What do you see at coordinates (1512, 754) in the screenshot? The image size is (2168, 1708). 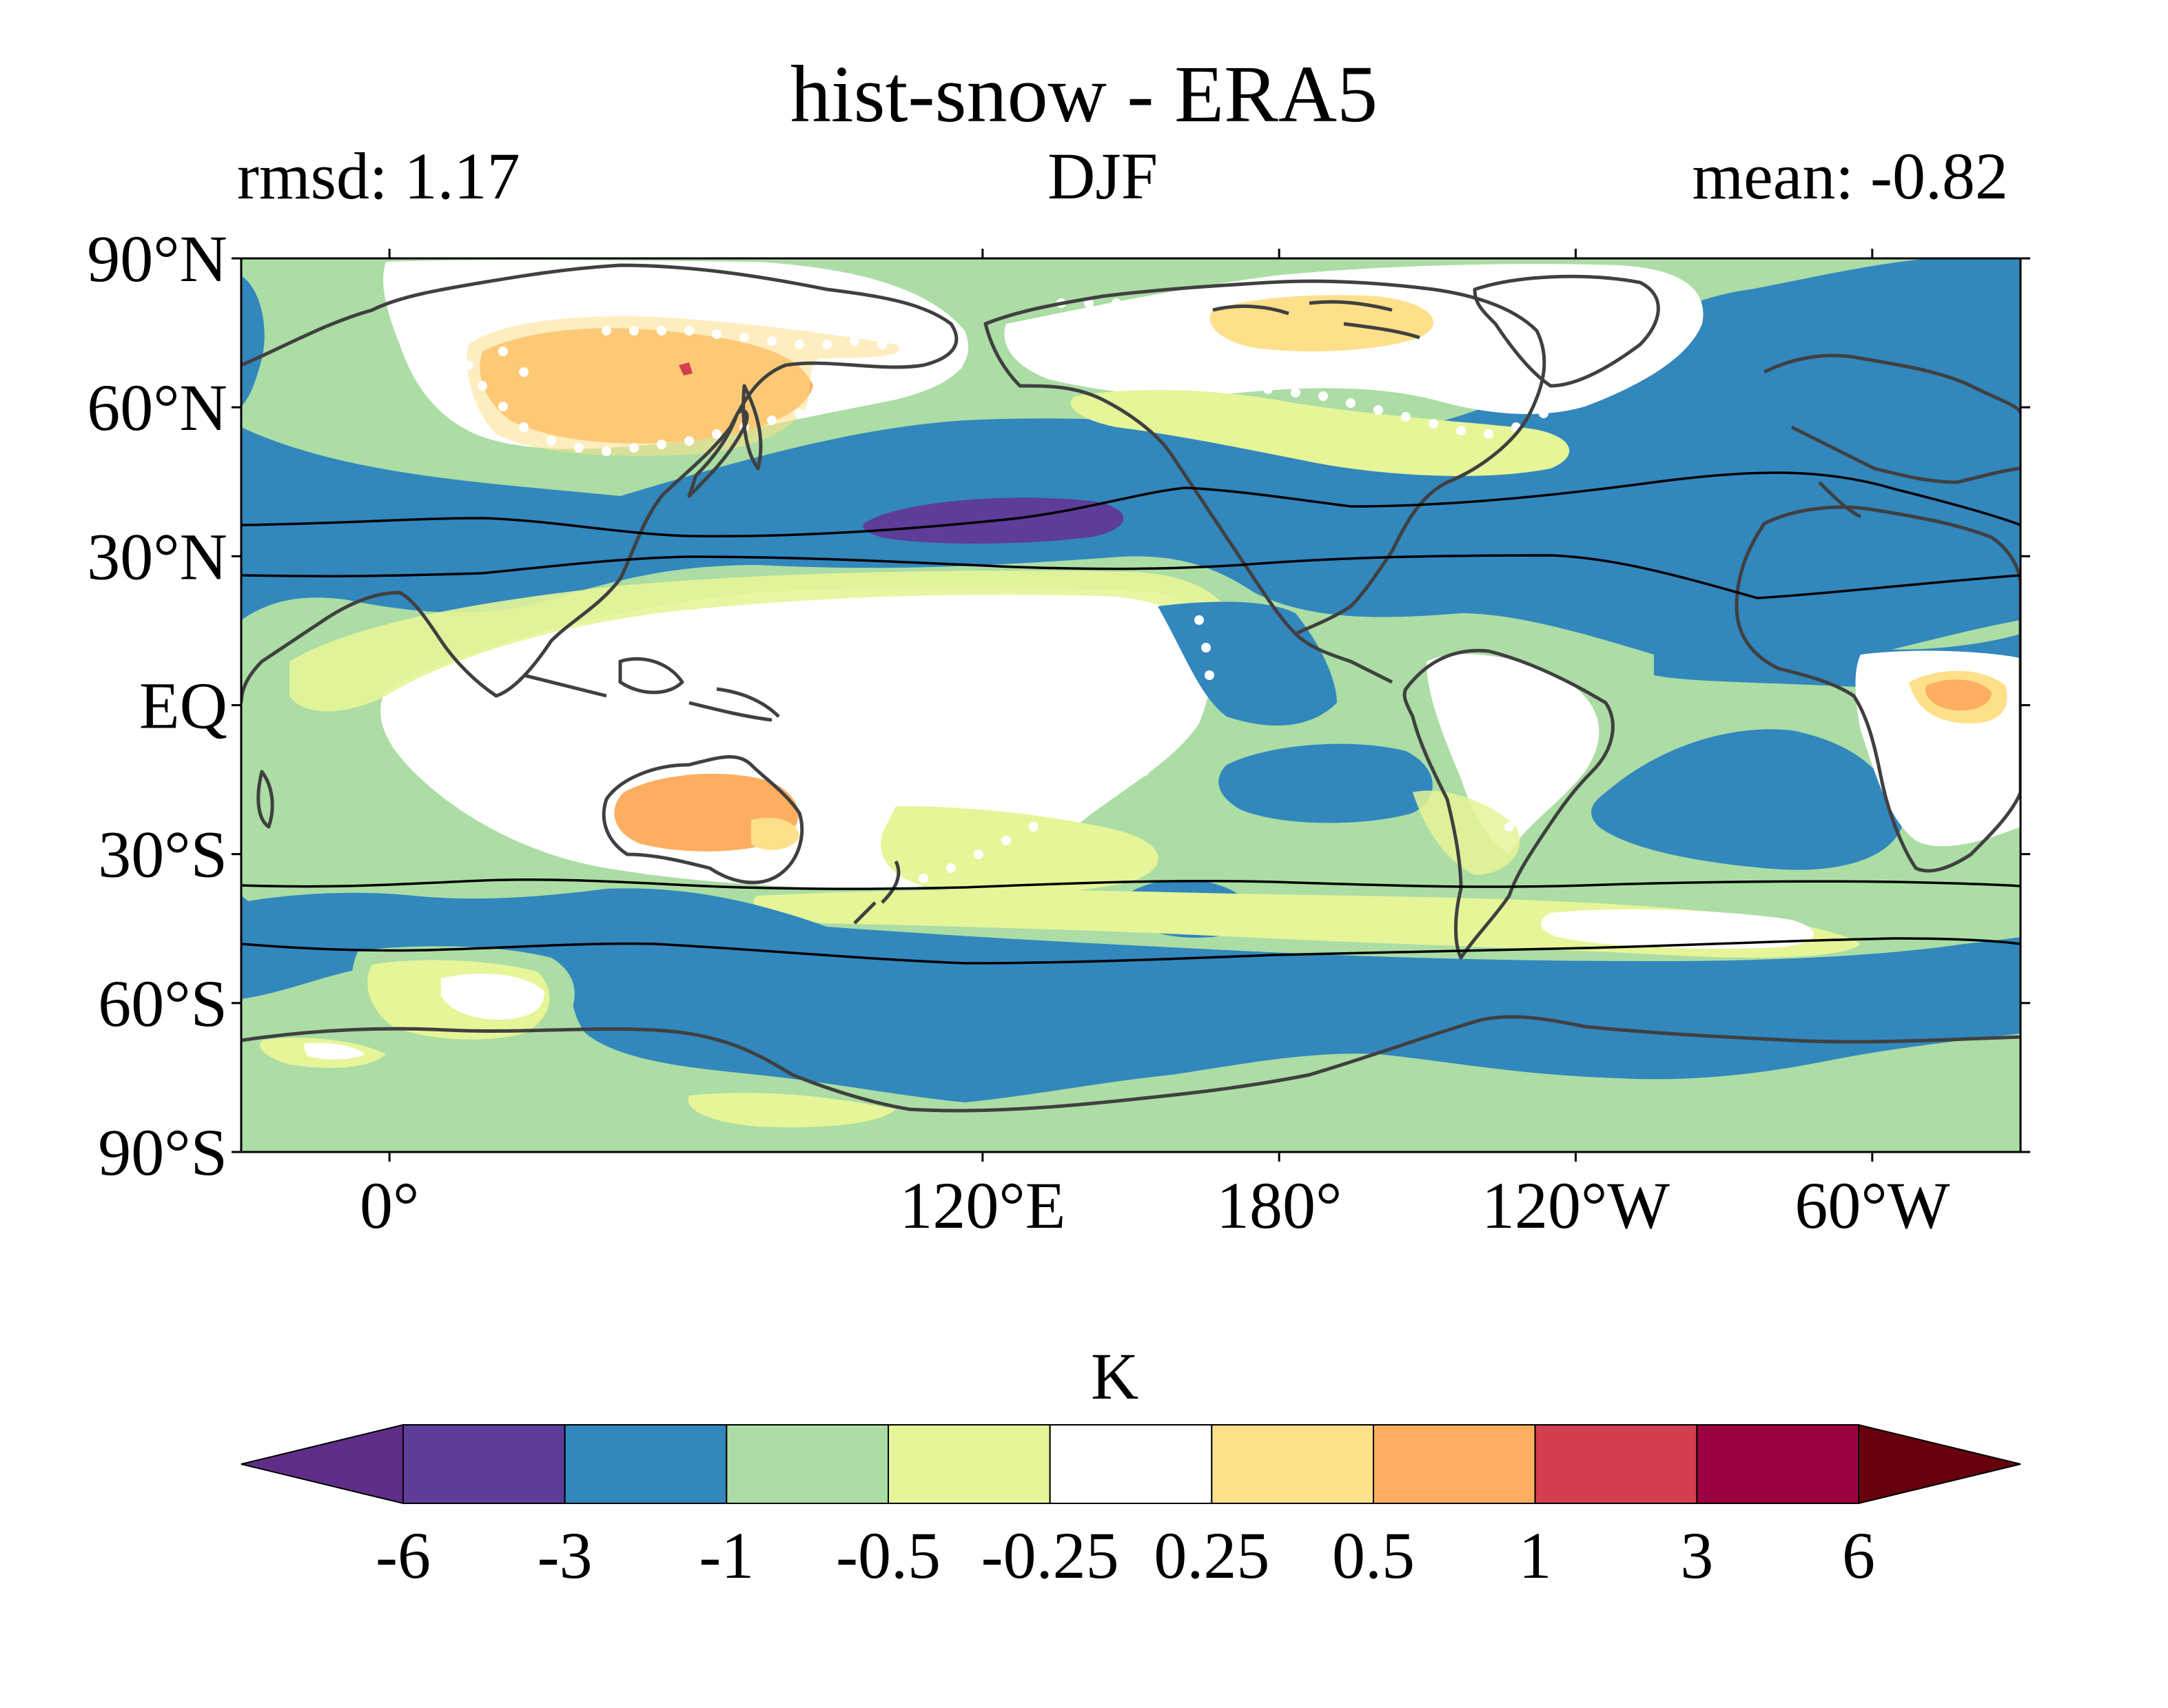 I see `south-america-near-zero-region` at bounding box center [1512, 754].